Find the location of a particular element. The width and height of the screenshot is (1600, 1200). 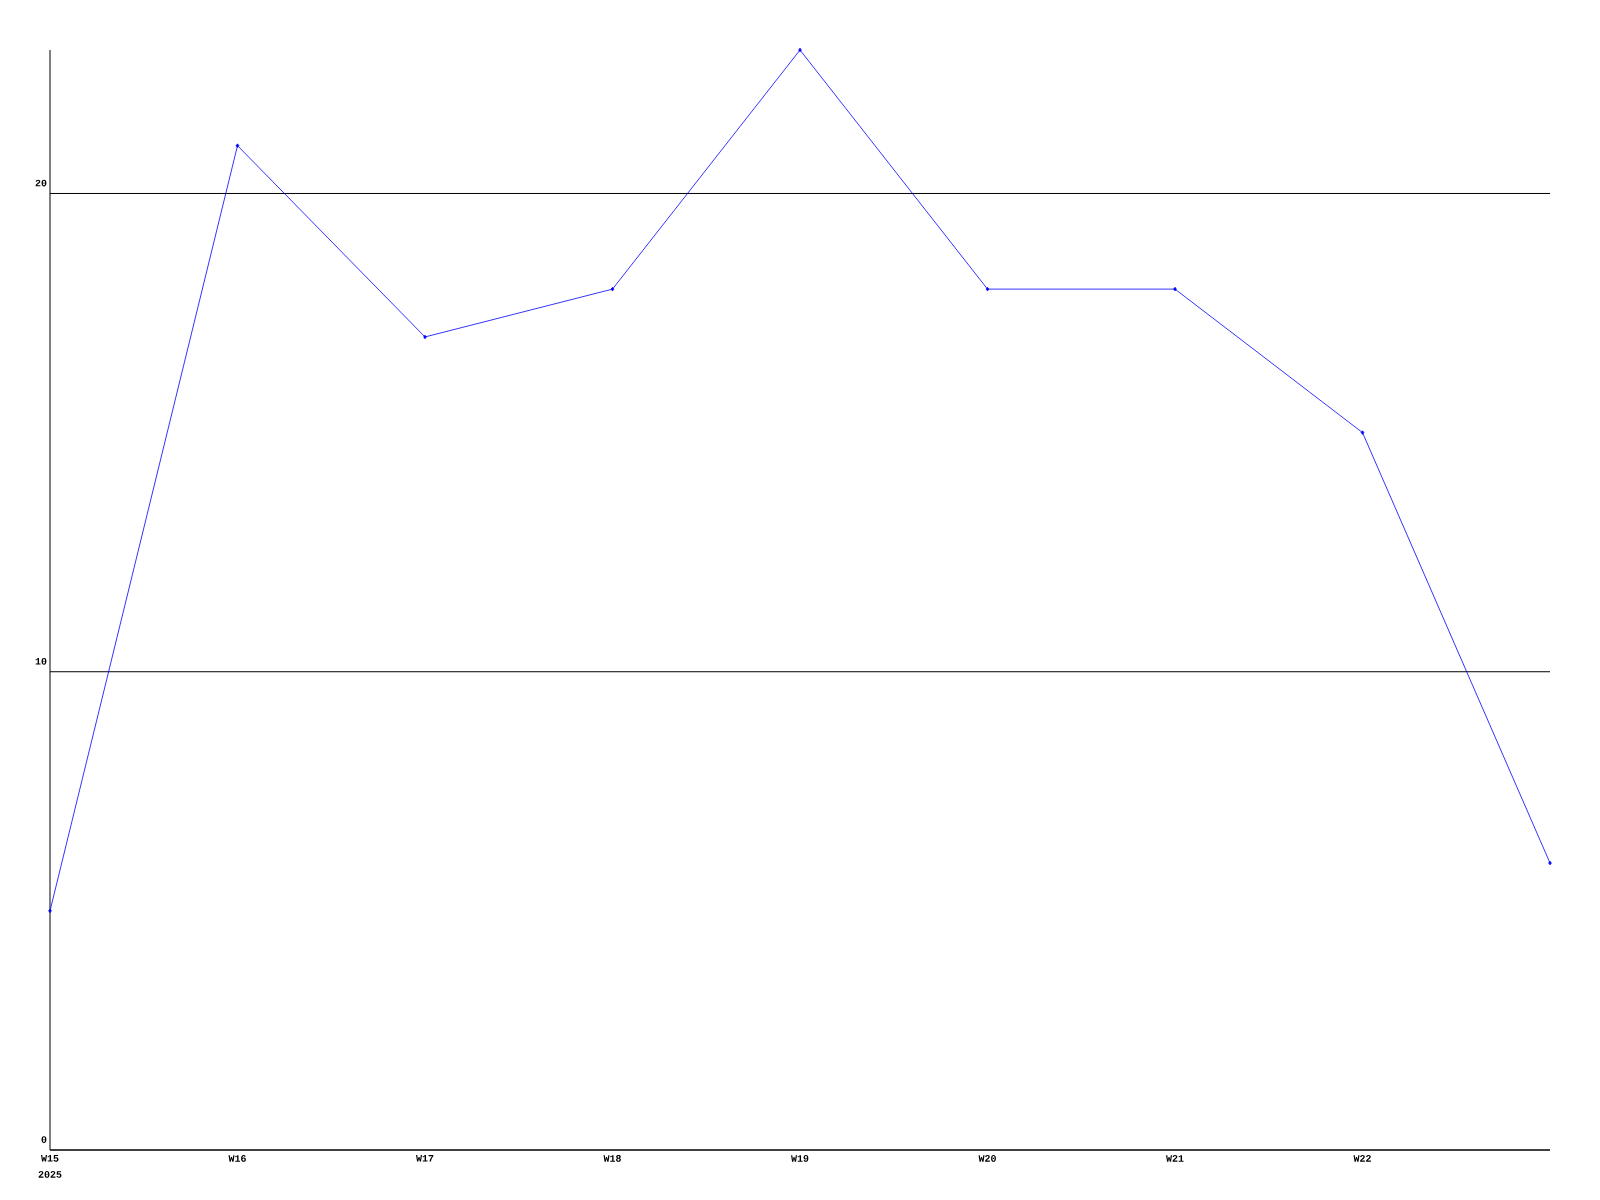

x-tick-label: W16 is located at coordinates (237, 1158).